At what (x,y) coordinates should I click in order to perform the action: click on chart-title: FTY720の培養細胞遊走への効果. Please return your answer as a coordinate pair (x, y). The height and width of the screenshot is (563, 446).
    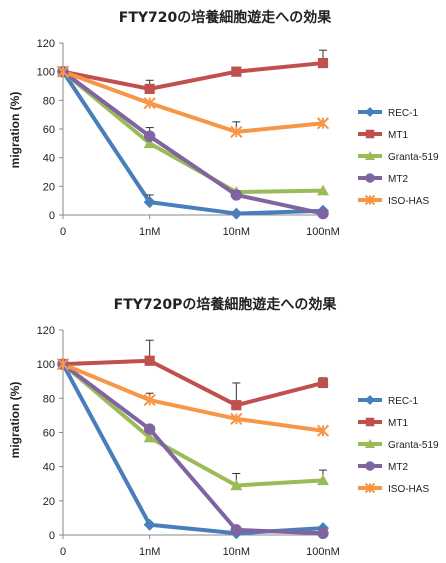
    Looking at the image, I should click on (225, 17).